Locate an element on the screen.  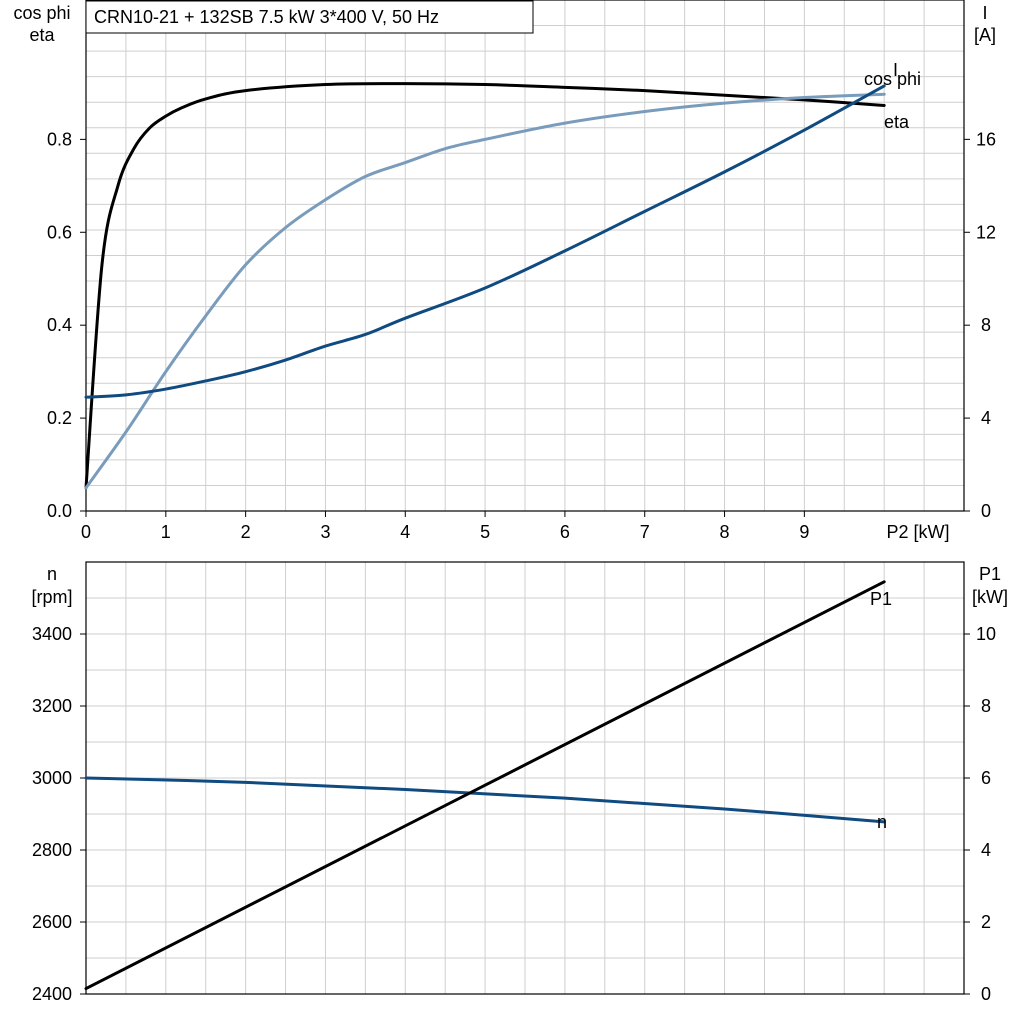
title-box is located at coordinates (309, 17).